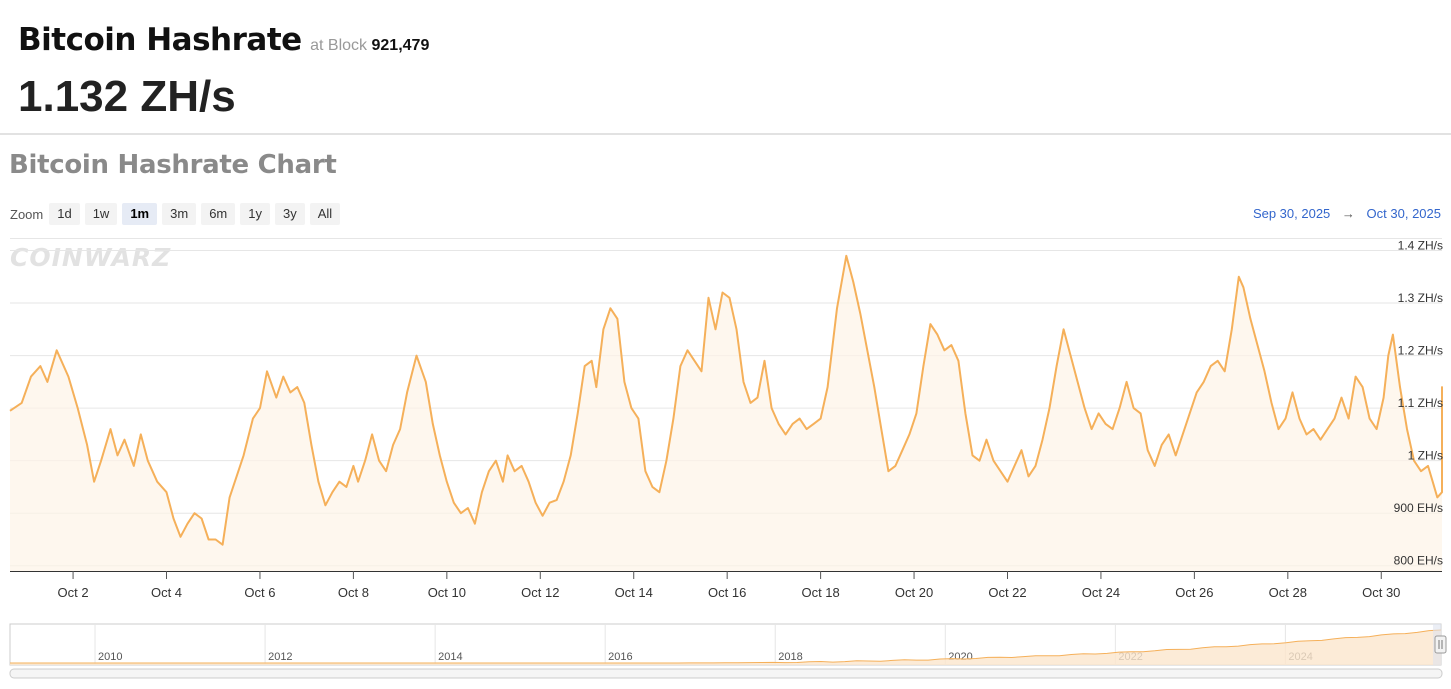 This screenshot has width=1451, height=689. I want to click on x-tick-label: Oct 10, so click(447, 592).